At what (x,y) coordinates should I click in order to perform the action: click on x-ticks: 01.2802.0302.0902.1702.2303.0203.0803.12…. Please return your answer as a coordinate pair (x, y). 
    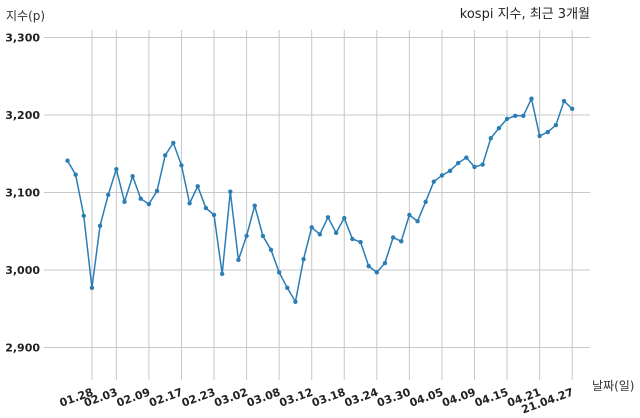
    Looking at the image, I should click on (316, 400).